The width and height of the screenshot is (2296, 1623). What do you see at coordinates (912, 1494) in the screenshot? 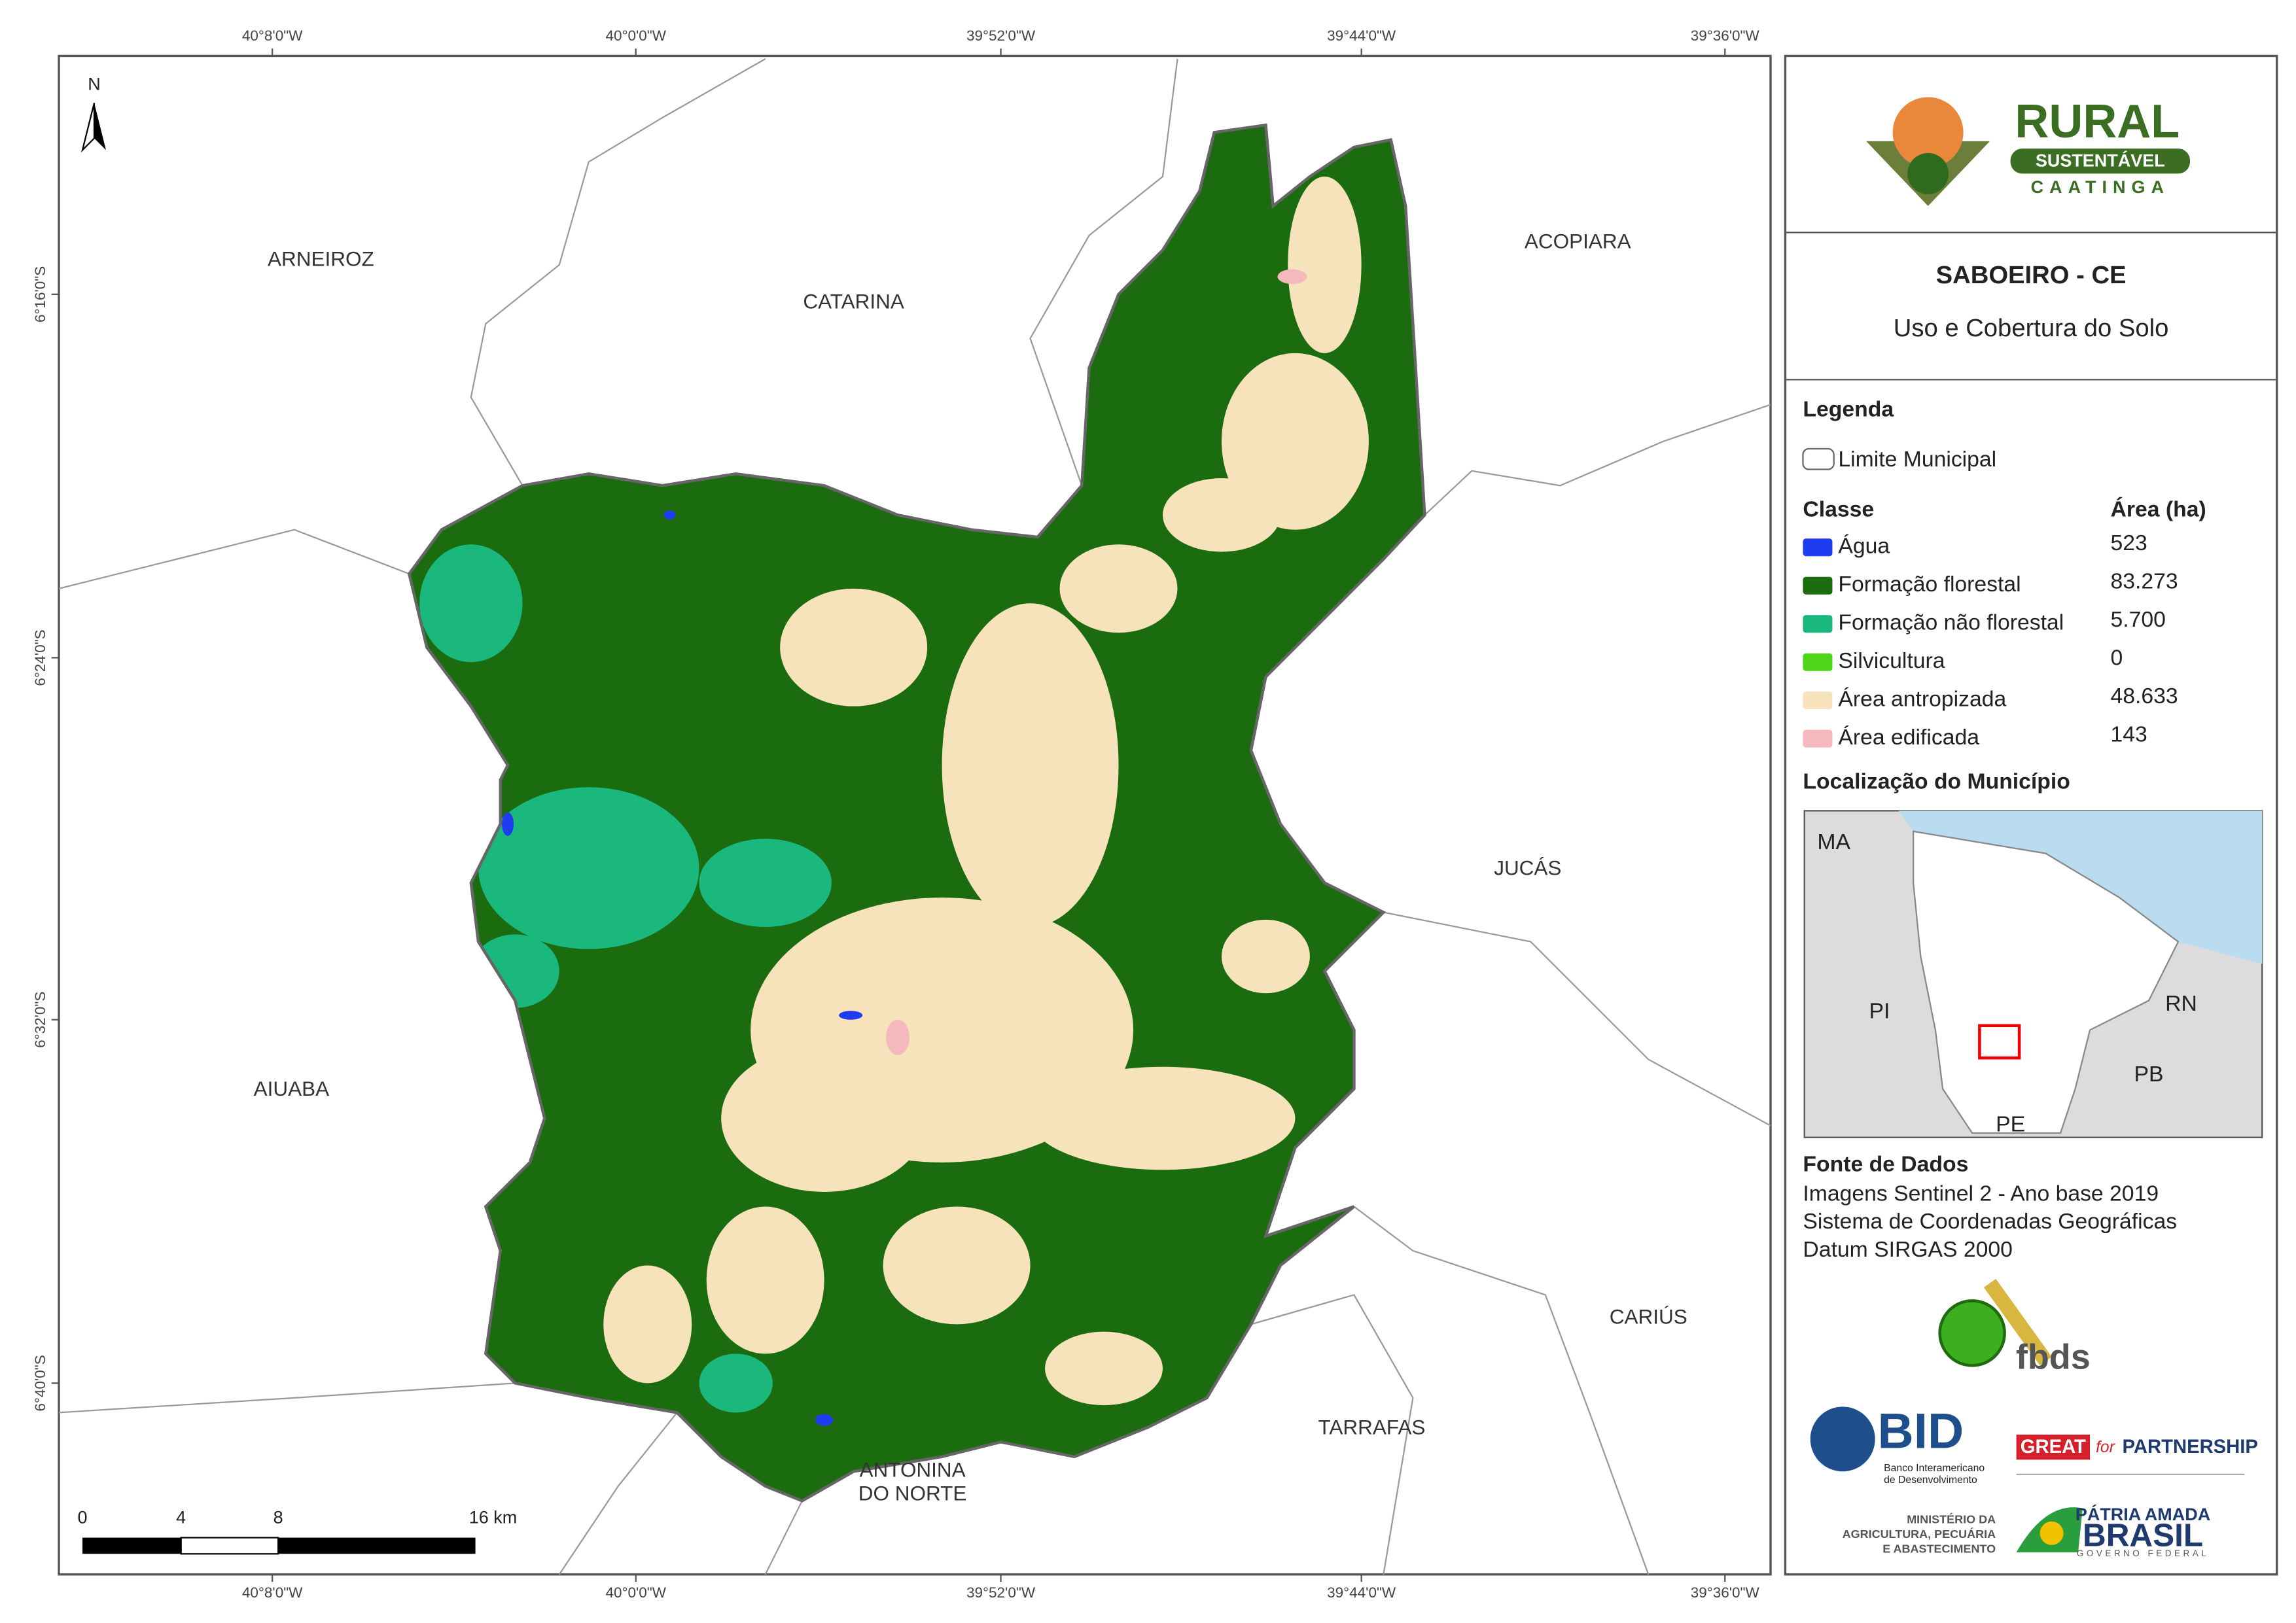
I see `place-label: DO NORTE` at bounding box center [912, 1494].